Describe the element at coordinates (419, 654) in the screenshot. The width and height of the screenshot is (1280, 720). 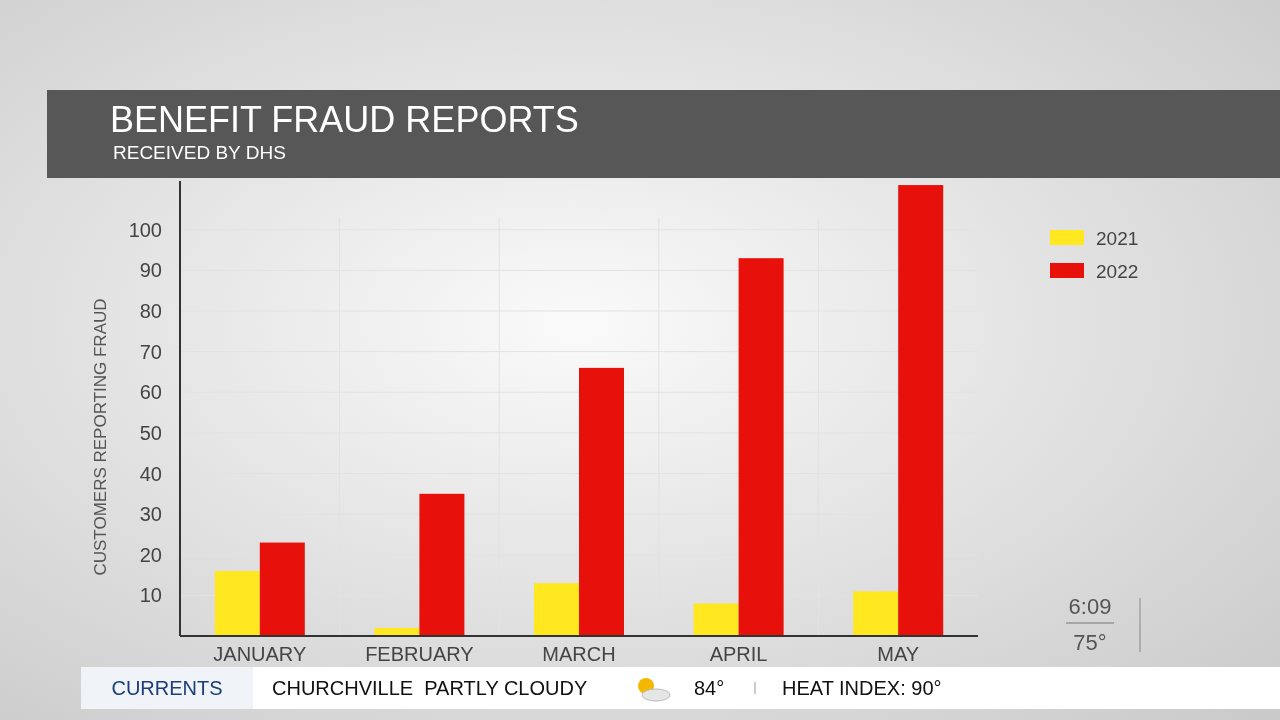
I see `x-tick-label: FEBRUARY` at that location.